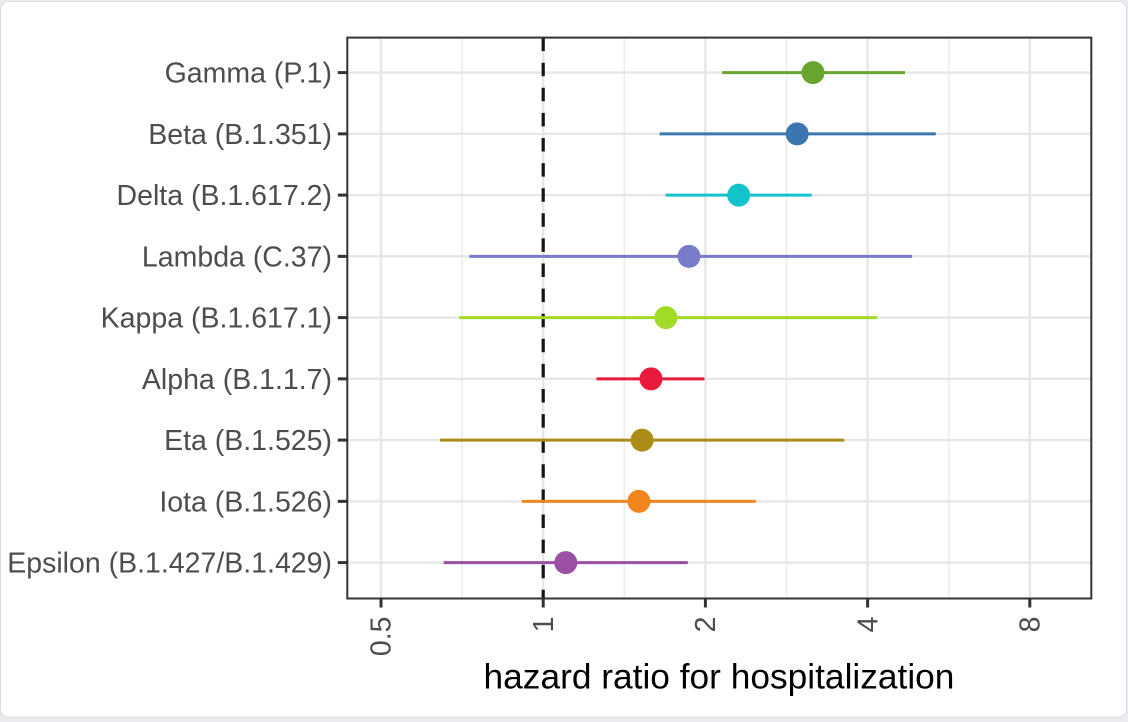 Image resolution: width=1128 pixels, height=722 pixels. I want to click on svg-text: Alpha (B.1.1.7), so click(237, 380).